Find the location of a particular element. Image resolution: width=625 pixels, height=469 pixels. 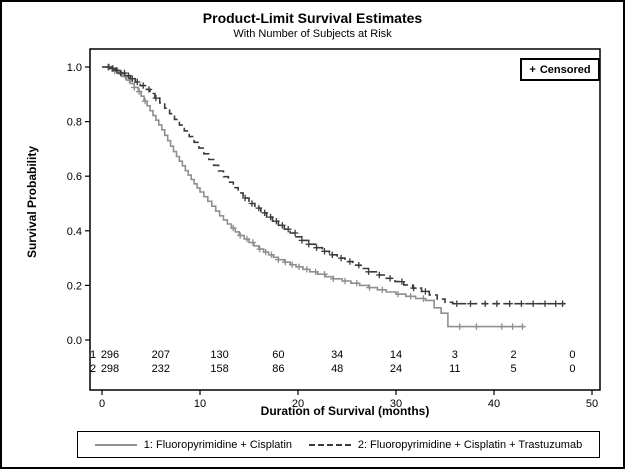

y-tick-label: 1.0 is located at coordinates (74, 68).